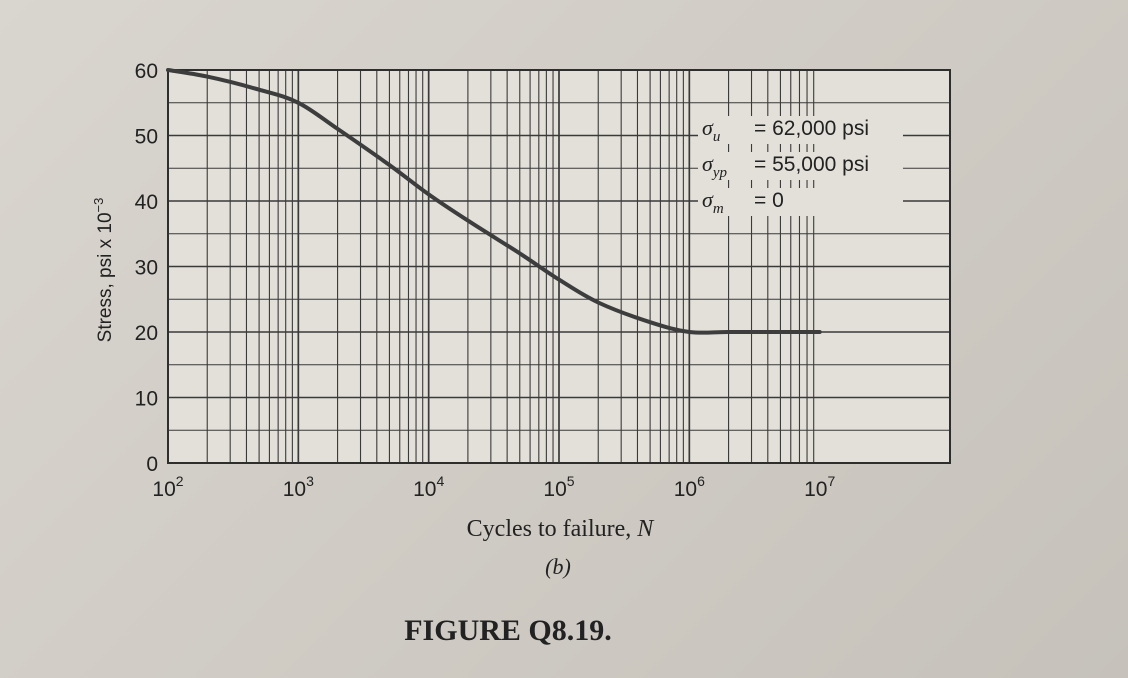 This screenshot has height=678, width=1128. Describe the element at coordinates (811, 164) in the screenshot. I see `annotation-value: = 55,000 psi` at that location.